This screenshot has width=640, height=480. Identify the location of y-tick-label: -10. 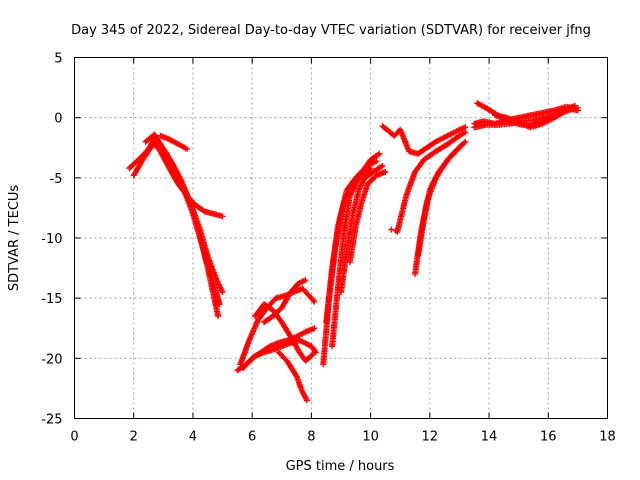
(51, 239).